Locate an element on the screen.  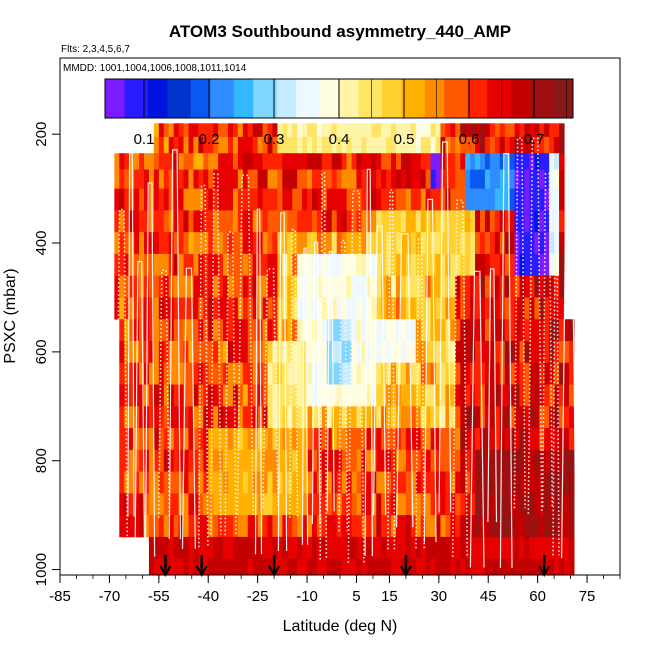
x-tick-label: -85 is located at coordinates (60, 596).